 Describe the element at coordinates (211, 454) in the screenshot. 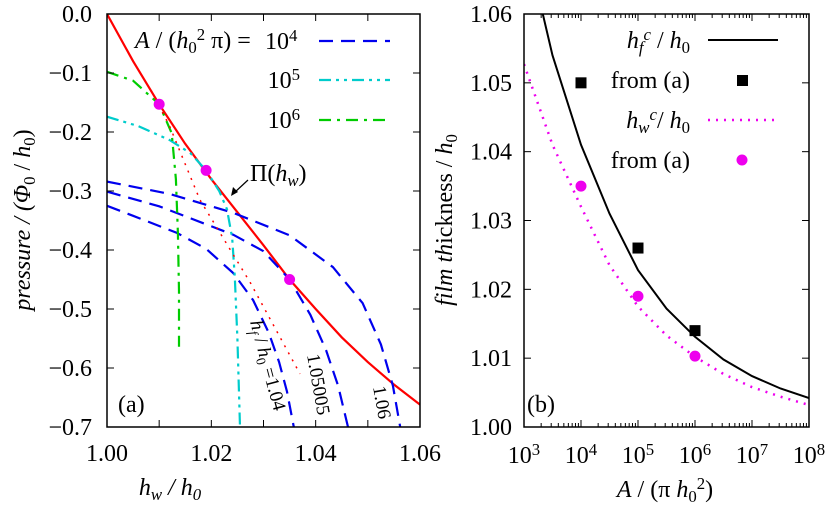

I see `x-tick-label: 1.02` at that location.